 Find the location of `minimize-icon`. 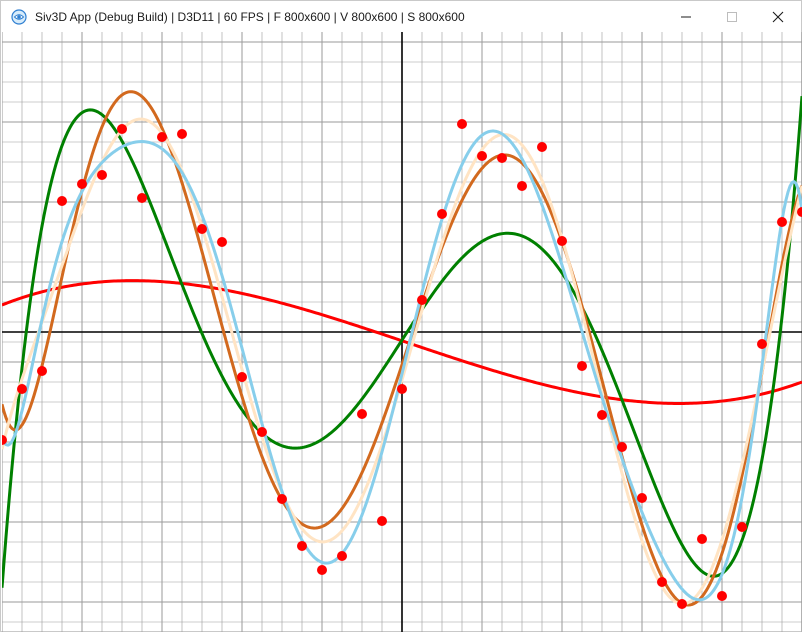

minimize-icon is located at coordinates (686, 17).